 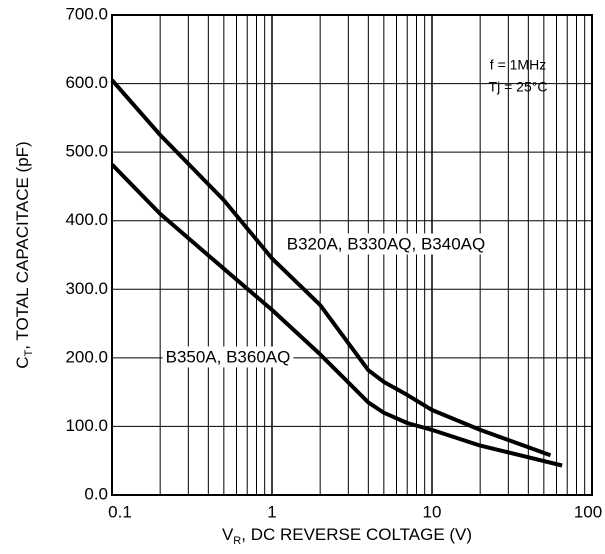 I want to click on series-label: B350A, B360AQ, so click(x=228, y=356).